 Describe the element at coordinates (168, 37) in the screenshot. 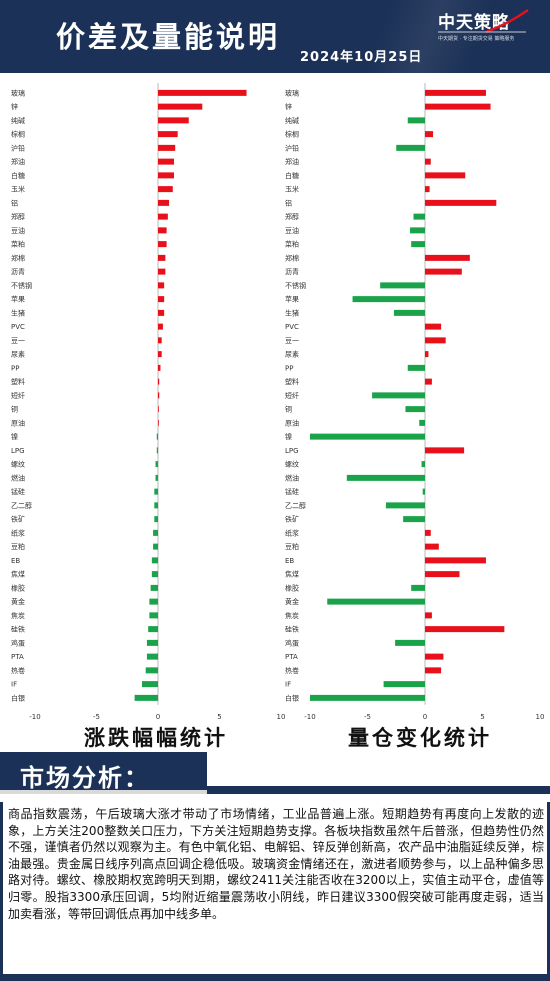

I see `page-title: 价差及量能说明` at that location.